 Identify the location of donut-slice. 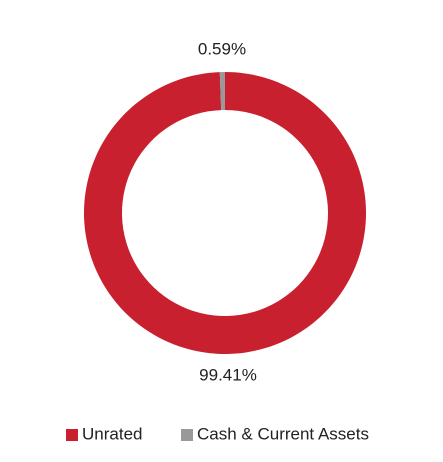
(222, 91).